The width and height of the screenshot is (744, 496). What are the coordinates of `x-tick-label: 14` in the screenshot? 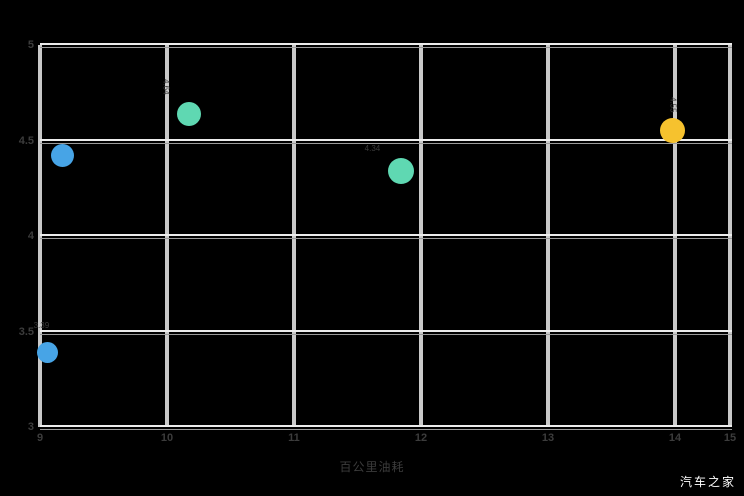 It's located at (675, 438).